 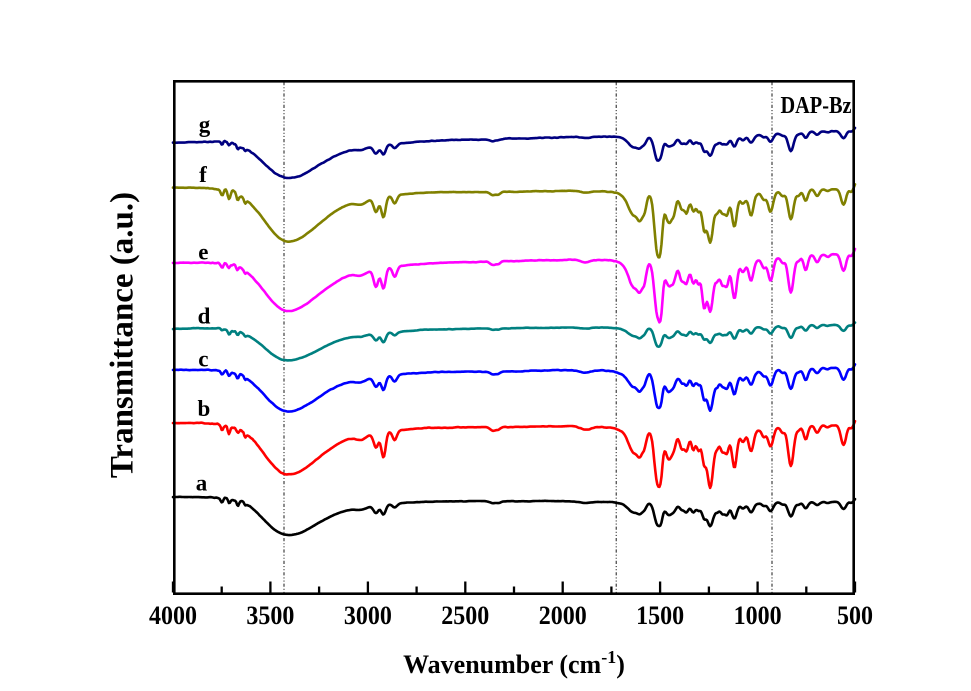 I want to click on svg-text: g, so click(x=205, y=124).